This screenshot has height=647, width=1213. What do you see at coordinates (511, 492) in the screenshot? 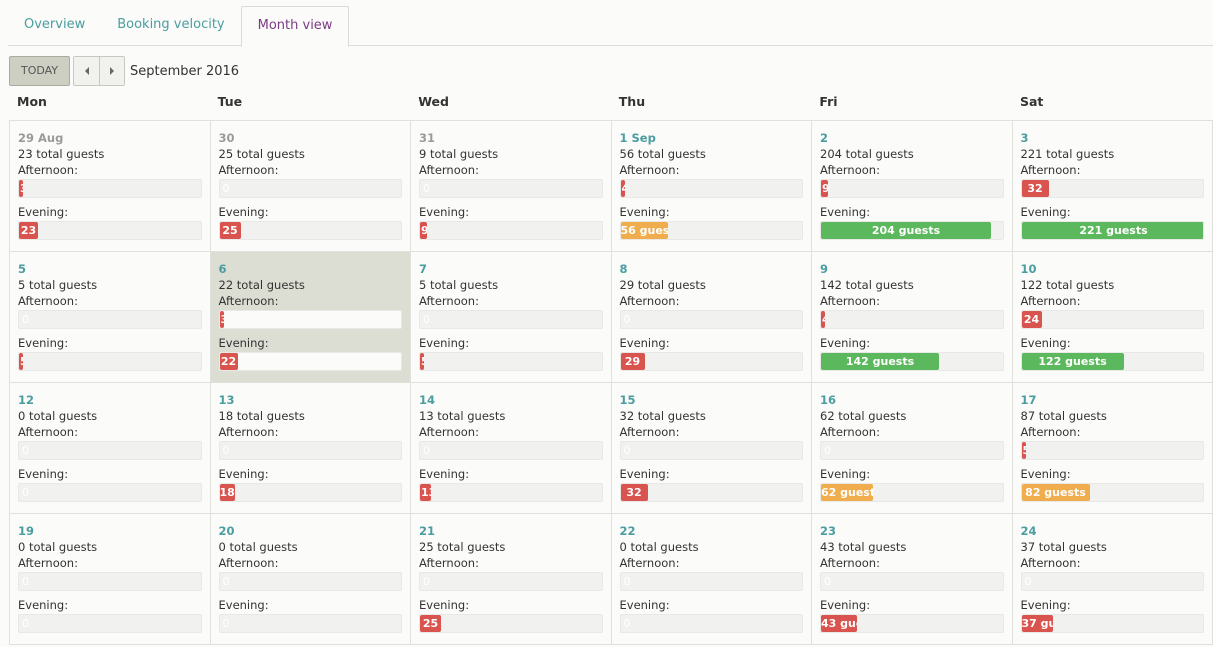
I see `evening-bar-track: 13` at bounding box center [511, 492].